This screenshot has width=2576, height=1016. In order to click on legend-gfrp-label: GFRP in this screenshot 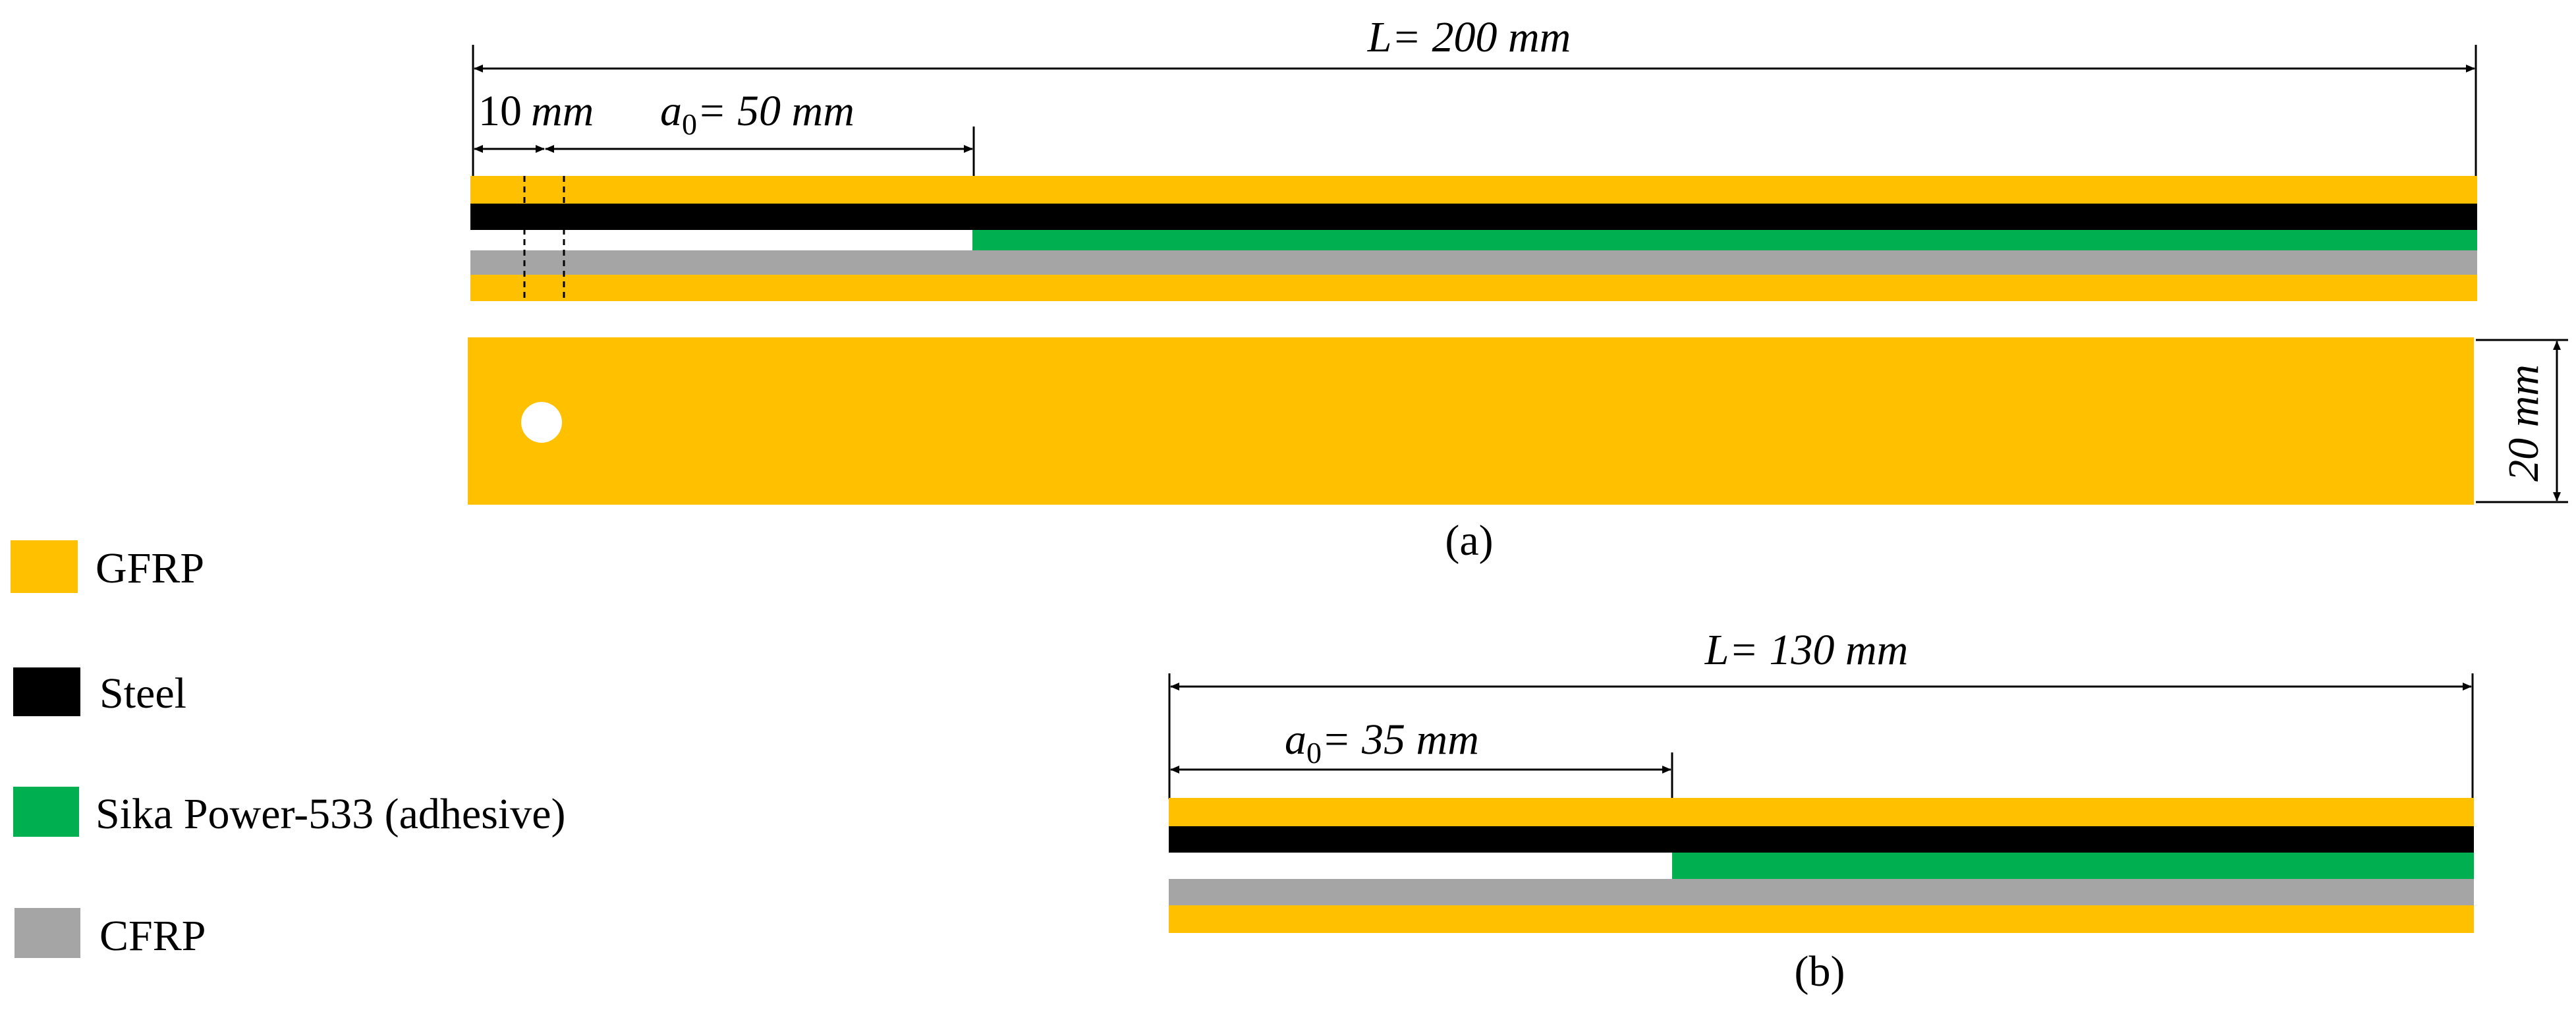, I will do `click(150, 568)`.